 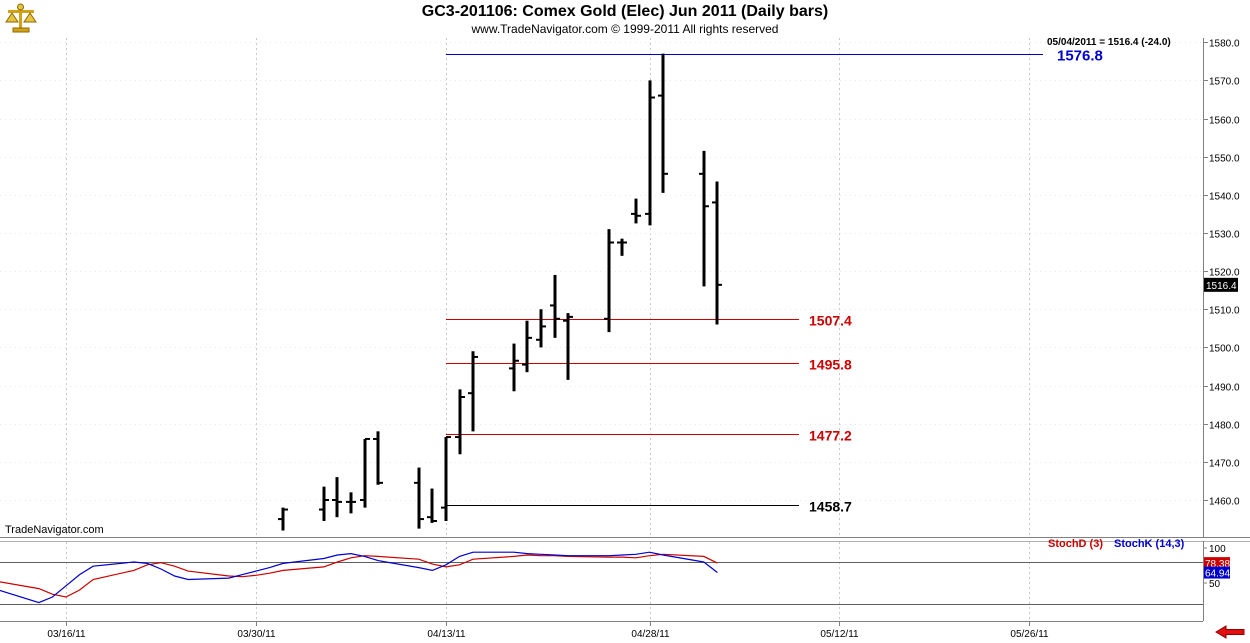 I want to click on back-arrow-icon, so click(x=1230, y=632).